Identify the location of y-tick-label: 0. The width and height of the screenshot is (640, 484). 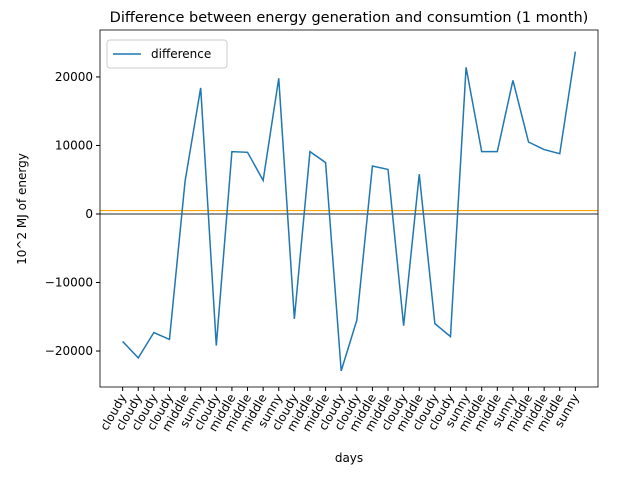
(89, 214).